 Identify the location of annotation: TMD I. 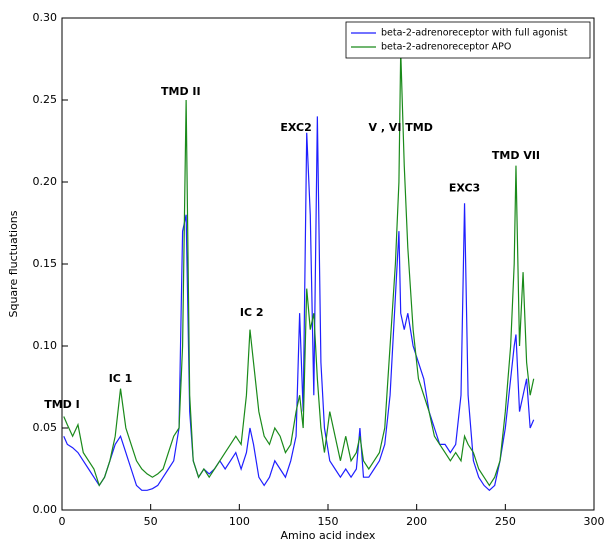
(62, 404).